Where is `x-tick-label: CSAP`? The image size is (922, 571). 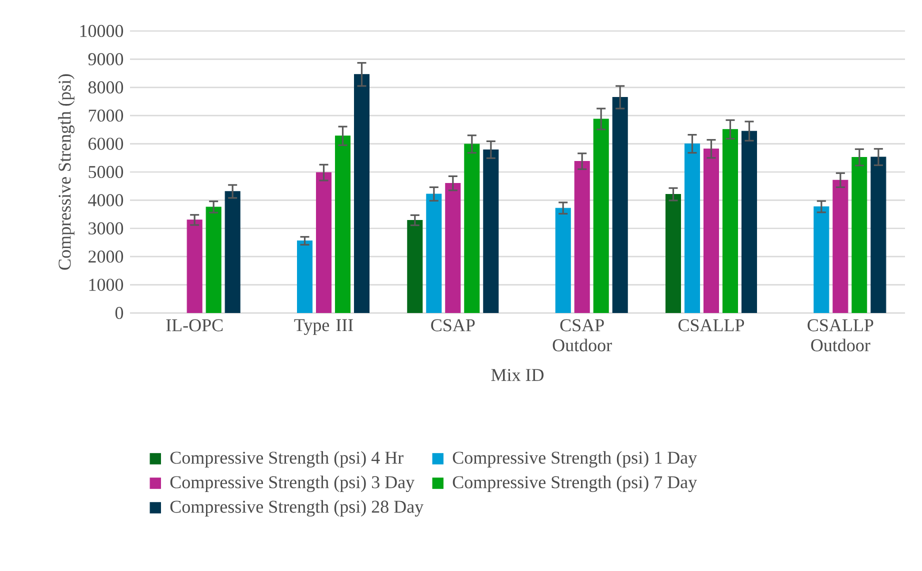 x-tick-label: CSAP is located at coordinates (453, 325).